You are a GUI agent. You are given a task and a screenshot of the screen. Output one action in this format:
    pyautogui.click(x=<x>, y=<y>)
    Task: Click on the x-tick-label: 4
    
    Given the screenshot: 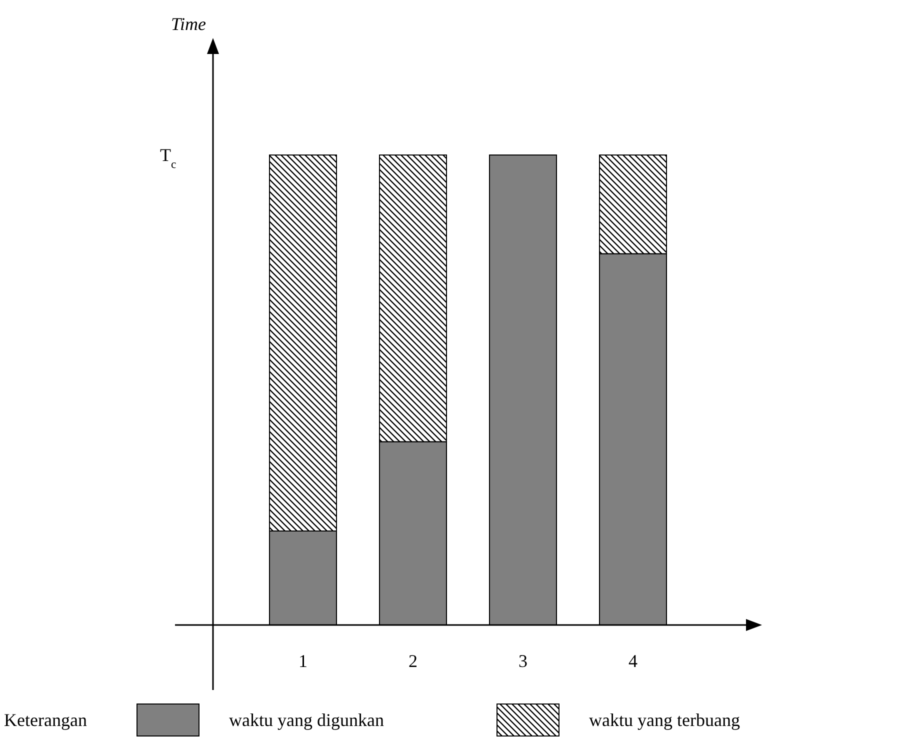 What is the action you would take?
    pyautogui.click(x=633, y=661)
    